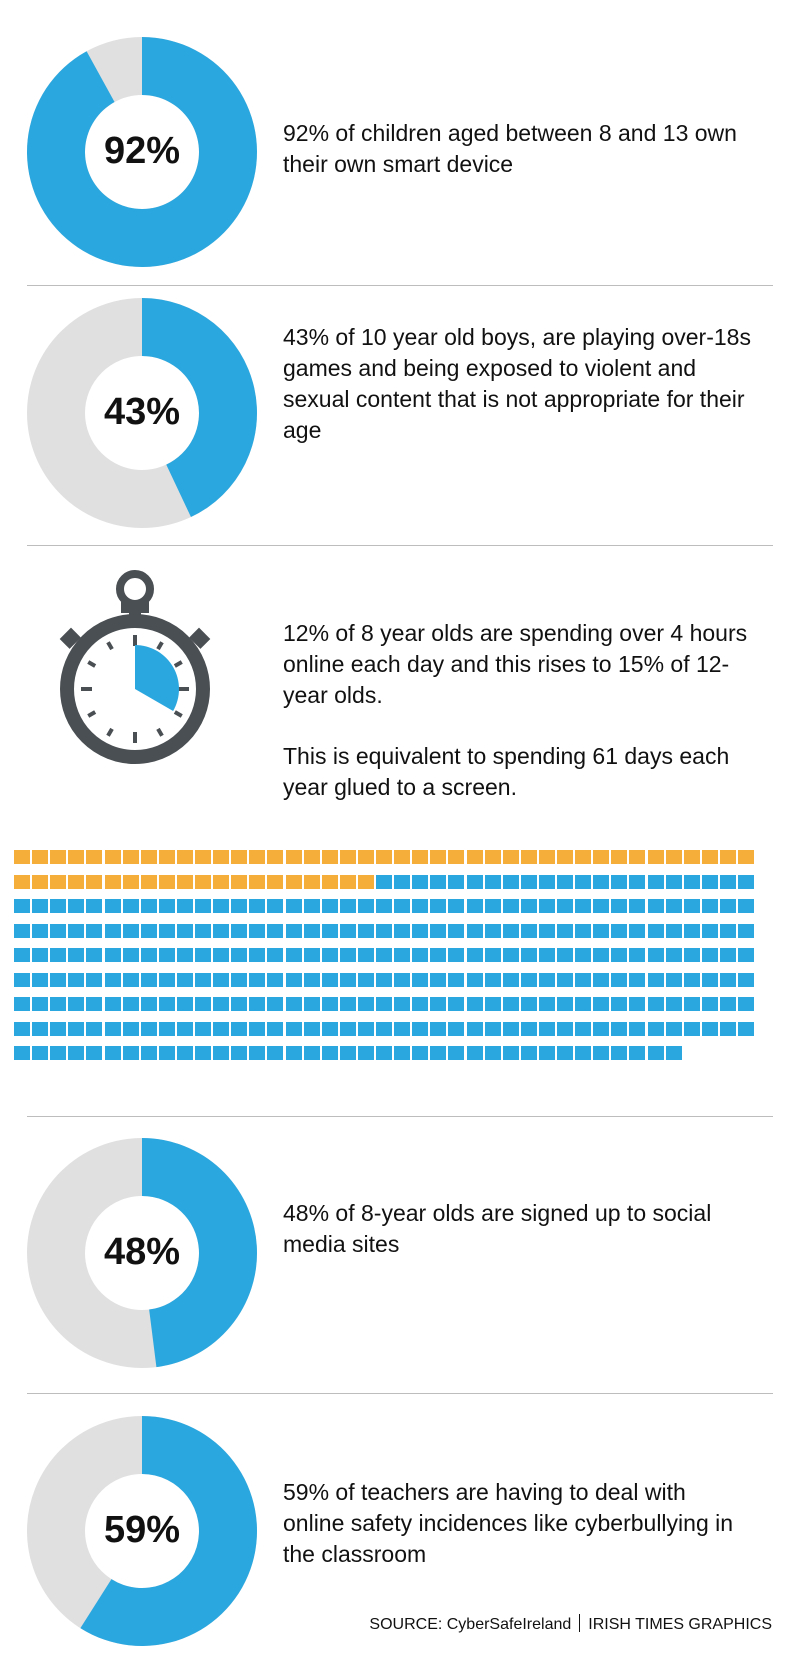  Describe the element at coordinates (200, 638) in the screenshot. I see `stopwatch-button-right` at that location.